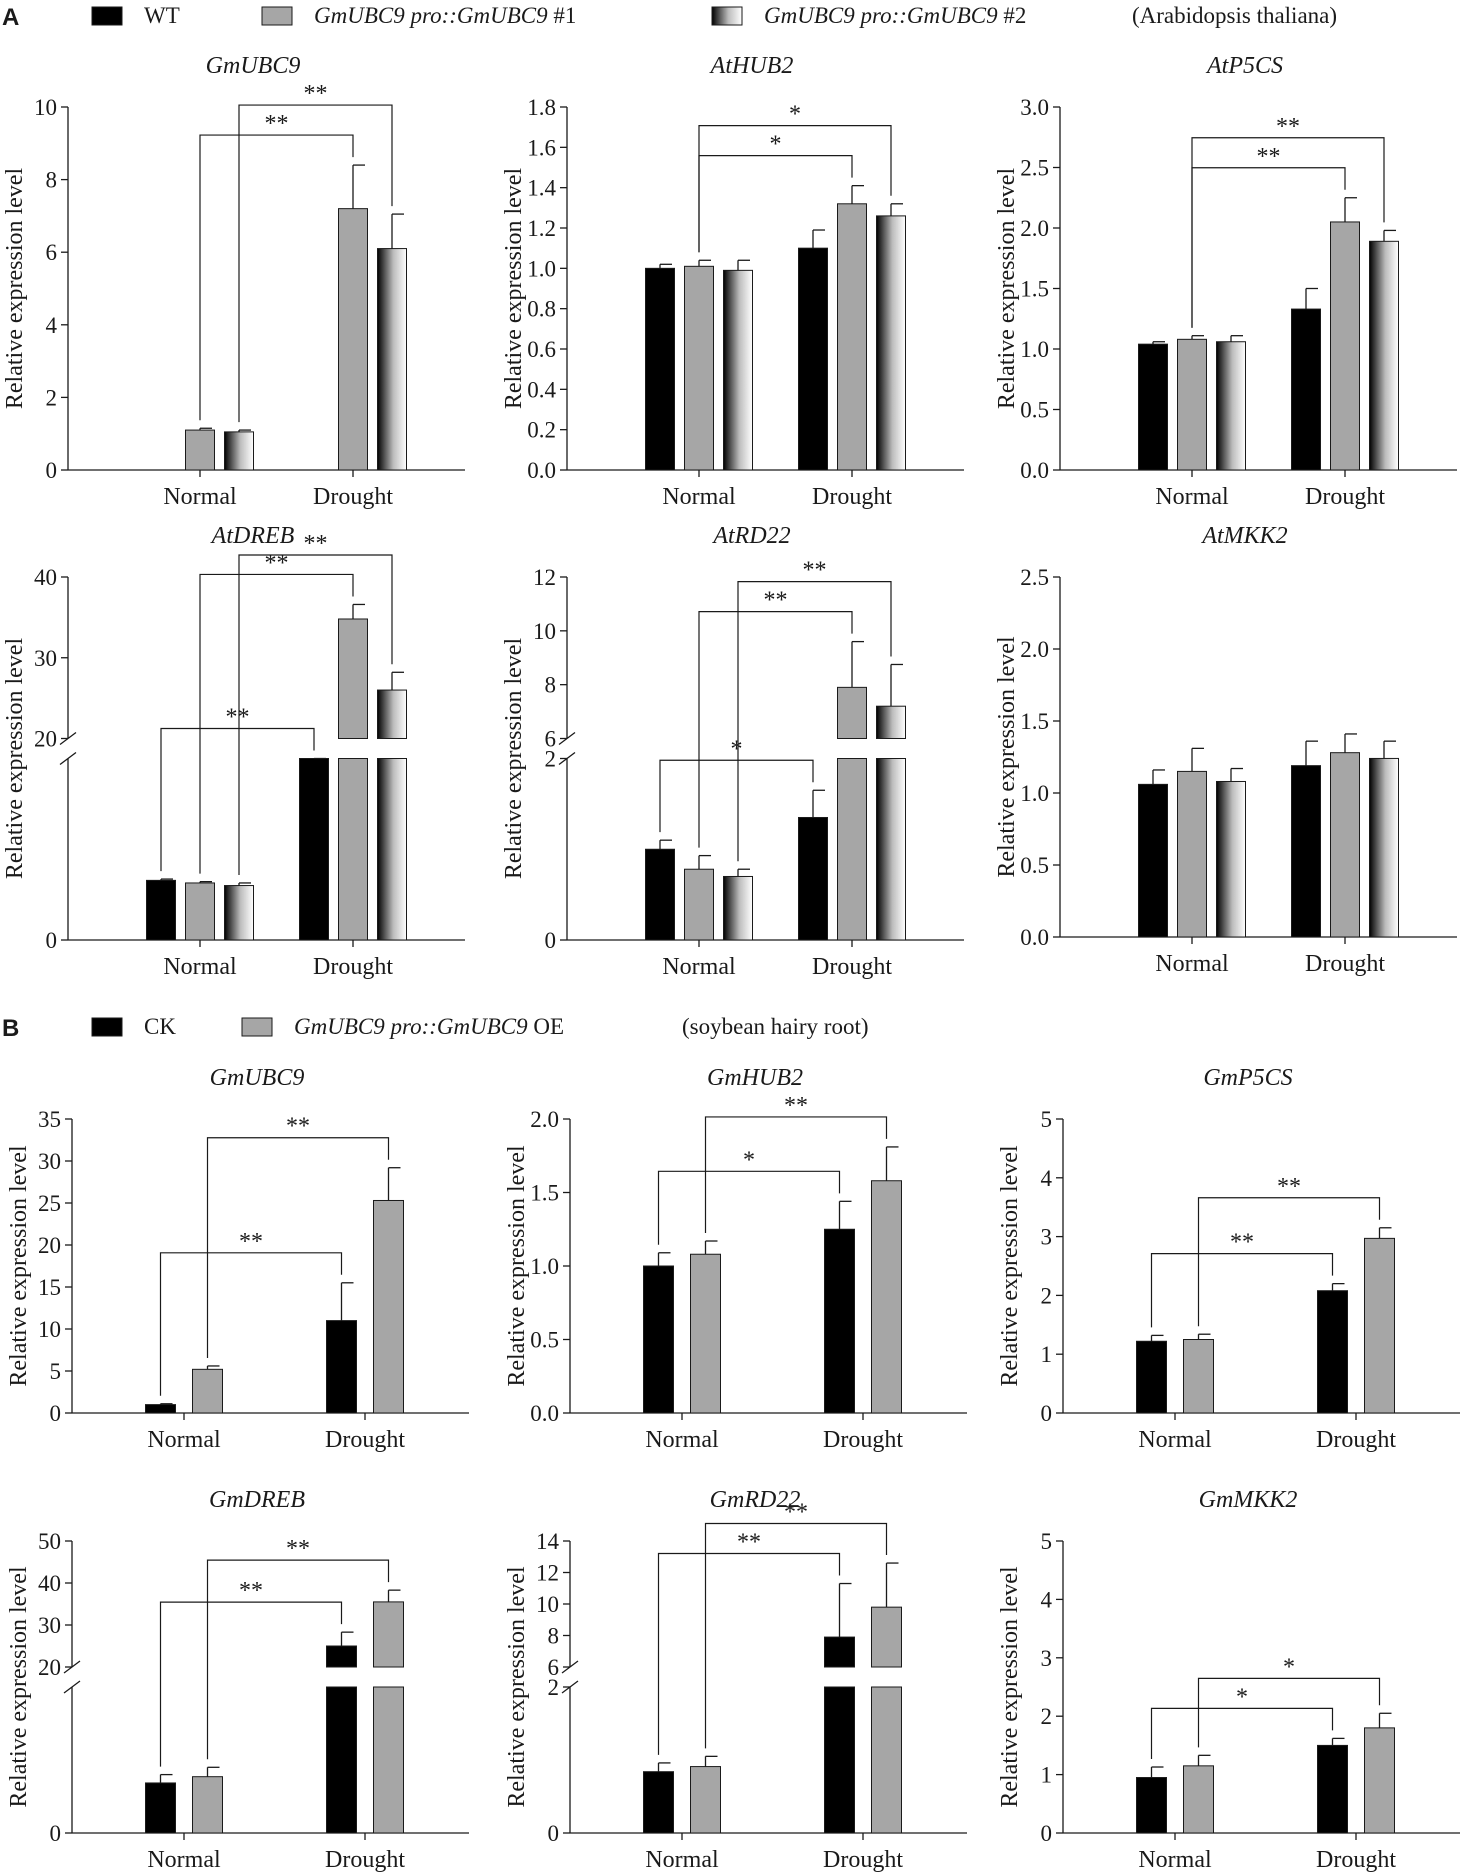 The width and height of the screenshot is (1474, 1874). Describe the element at coordinates (257, 1500) in the screenshot. I see `chart-title: GmDREB` at that location.